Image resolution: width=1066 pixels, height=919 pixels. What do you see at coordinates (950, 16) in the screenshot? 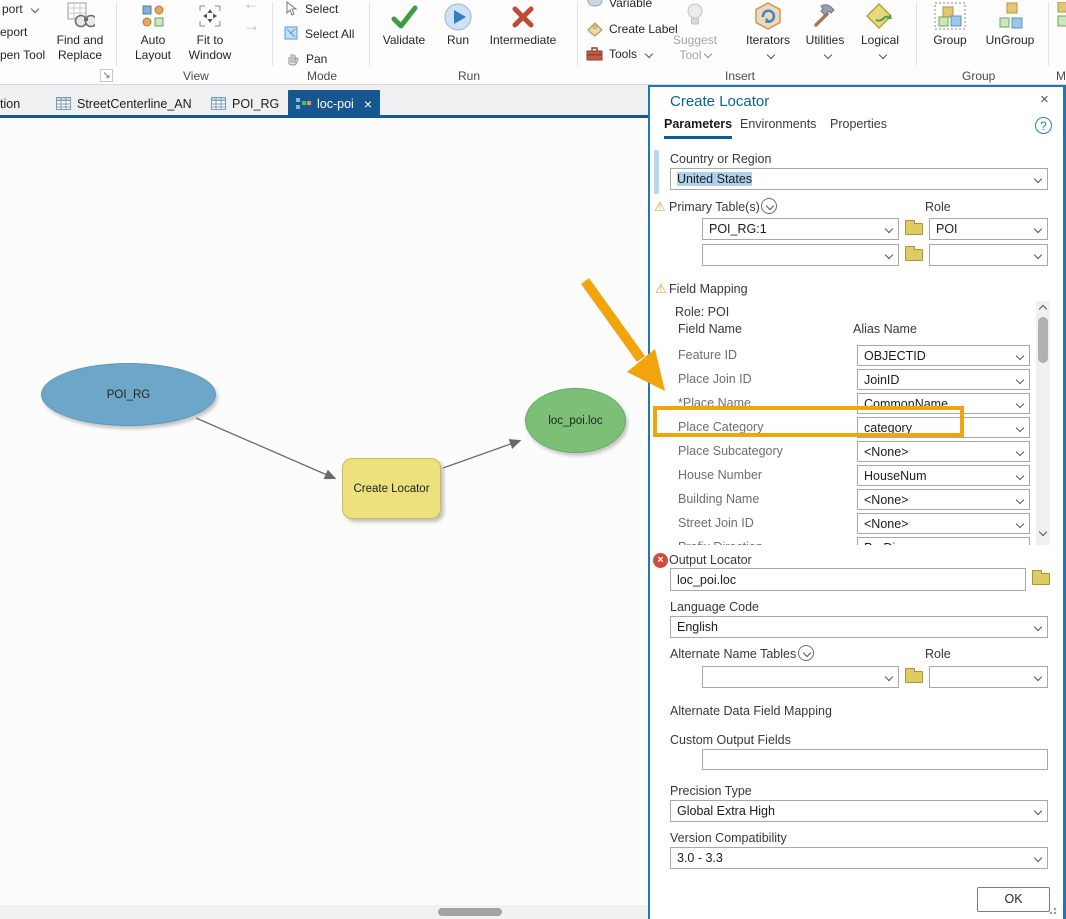
I see `group-icon` at bounding box center [950, 16].